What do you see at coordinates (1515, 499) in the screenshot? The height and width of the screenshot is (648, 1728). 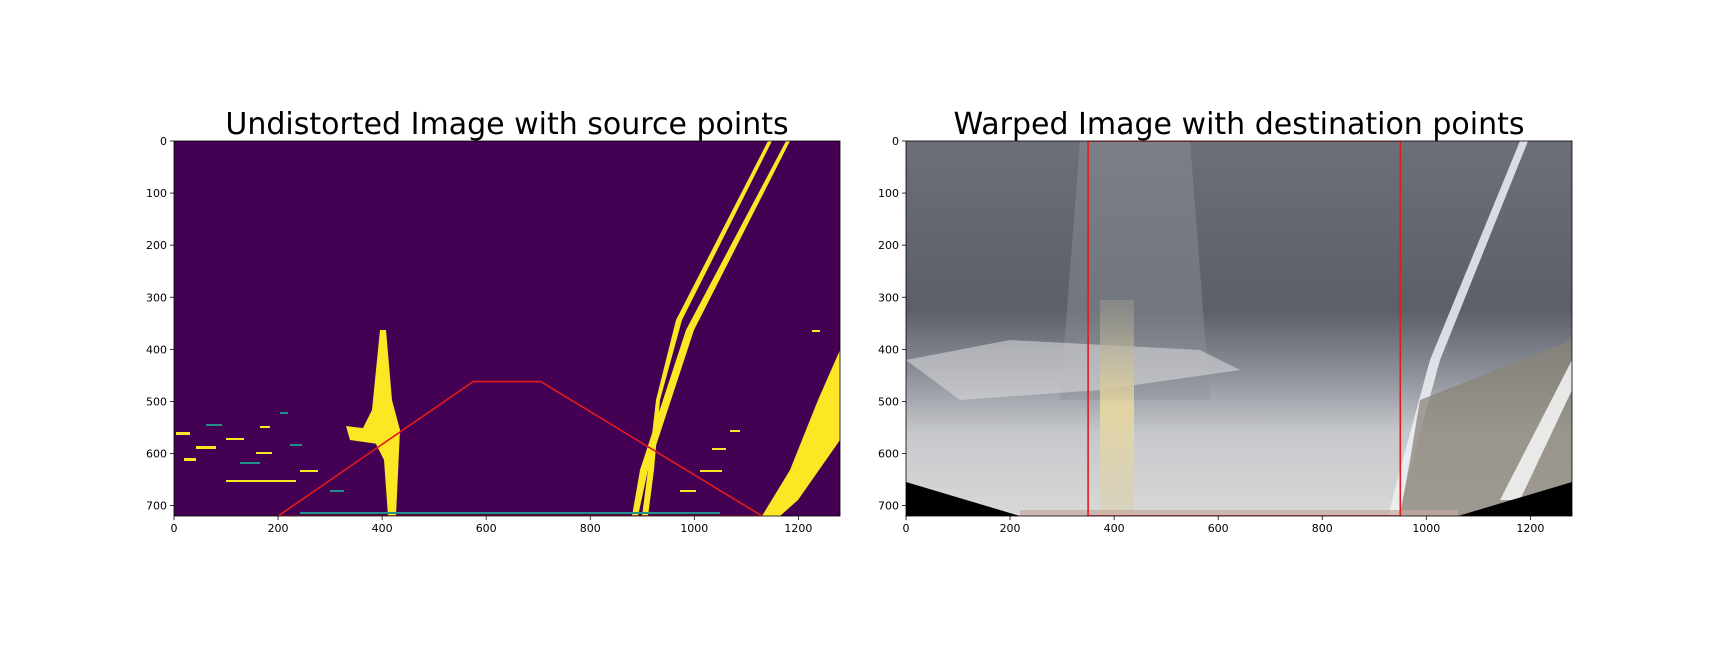 I see `warped-corner-right` at bounding box center [1515, 499].